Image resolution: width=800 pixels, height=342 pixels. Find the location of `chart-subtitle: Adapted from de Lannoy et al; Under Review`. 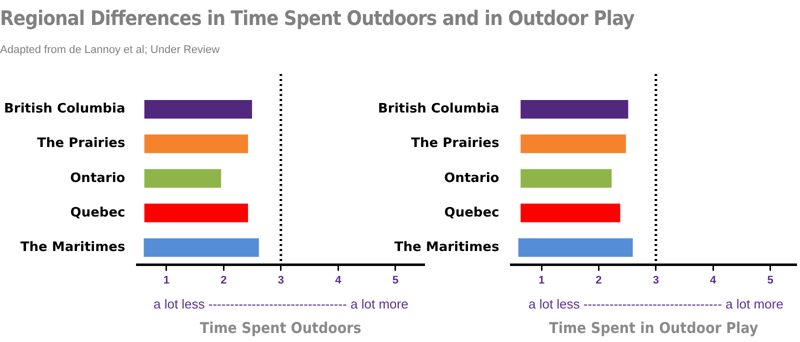

chart-subtitle: Adapted from de Lannoy et al; Under Review is located at coordinates (110, 50).